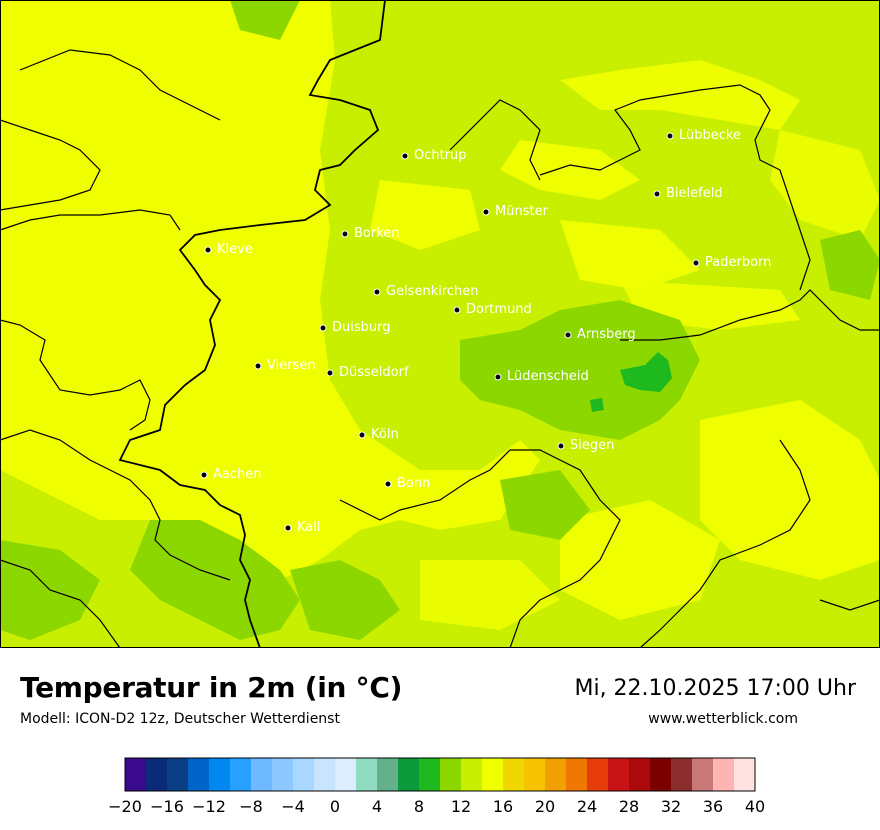  What do you see at coordinates (715, 688) in the screenshot?
I see `forecast-datetime: Mi, 22.10.2025 17:00 Uhr` at bounding box center [715, 688].